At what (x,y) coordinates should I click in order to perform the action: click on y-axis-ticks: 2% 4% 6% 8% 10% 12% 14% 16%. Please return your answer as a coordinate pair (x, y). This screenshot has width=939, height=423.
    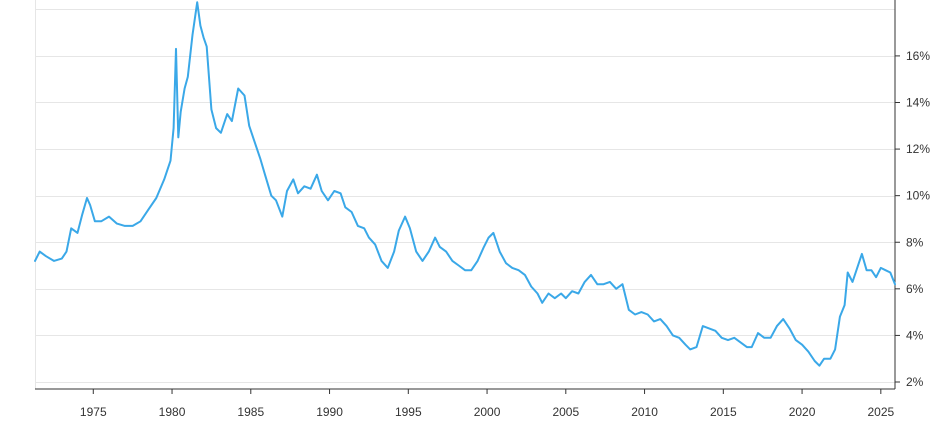
    Looking at the image, I should click on (912, 219).